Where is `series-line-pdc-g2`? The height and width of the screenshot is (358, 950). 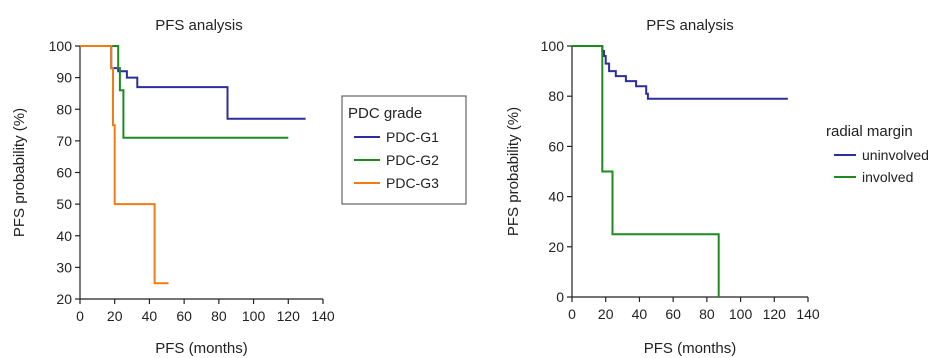
series-line-pdc-g2 is located at coordinates (184, 92).